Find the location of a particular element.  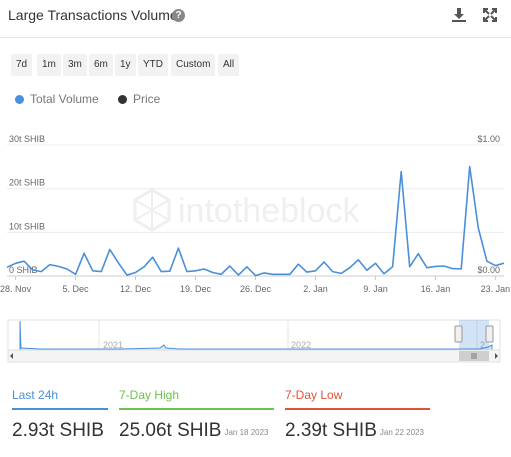

navigator-selection is located at coordinates (474, 335).